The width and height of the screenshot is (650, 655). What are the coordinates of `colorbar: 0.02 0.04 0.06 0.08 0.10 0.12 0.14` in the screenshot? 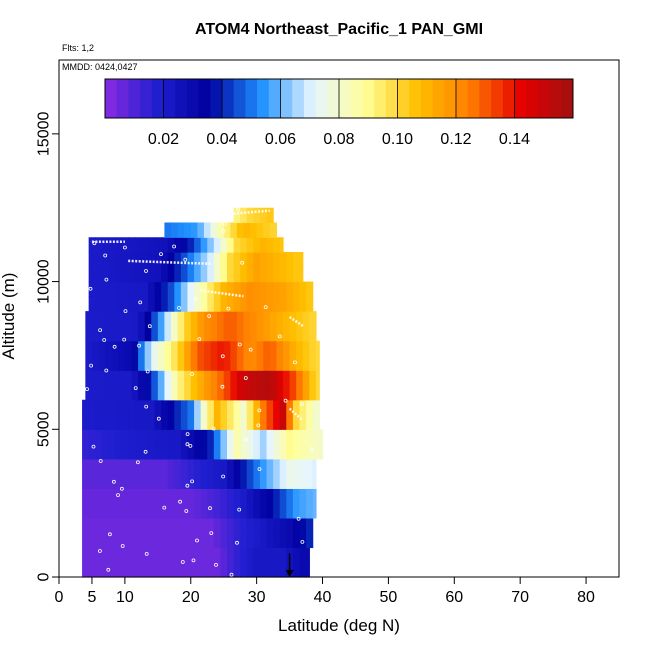 It's located at (339, 113).